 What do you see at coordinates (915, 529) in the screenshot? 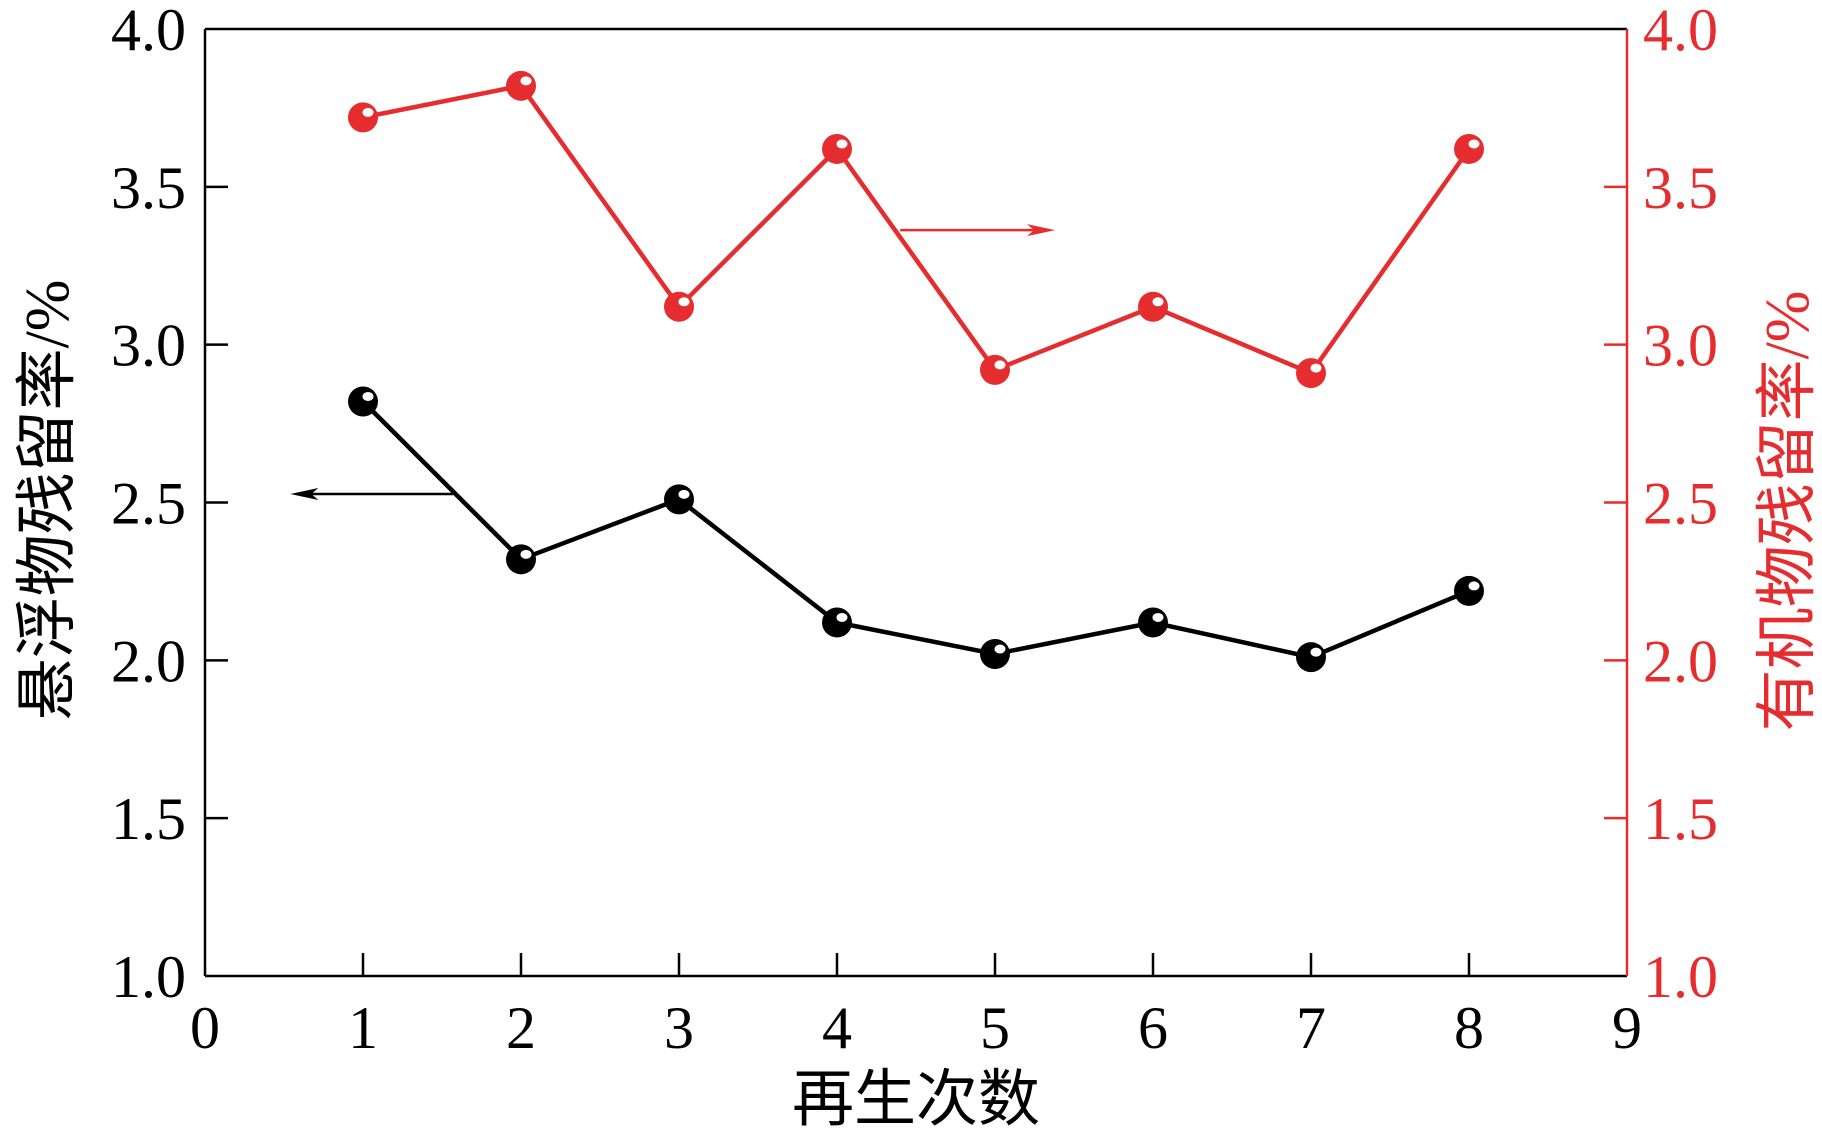
I see `series-1-line` at bounding box center [915, 529].